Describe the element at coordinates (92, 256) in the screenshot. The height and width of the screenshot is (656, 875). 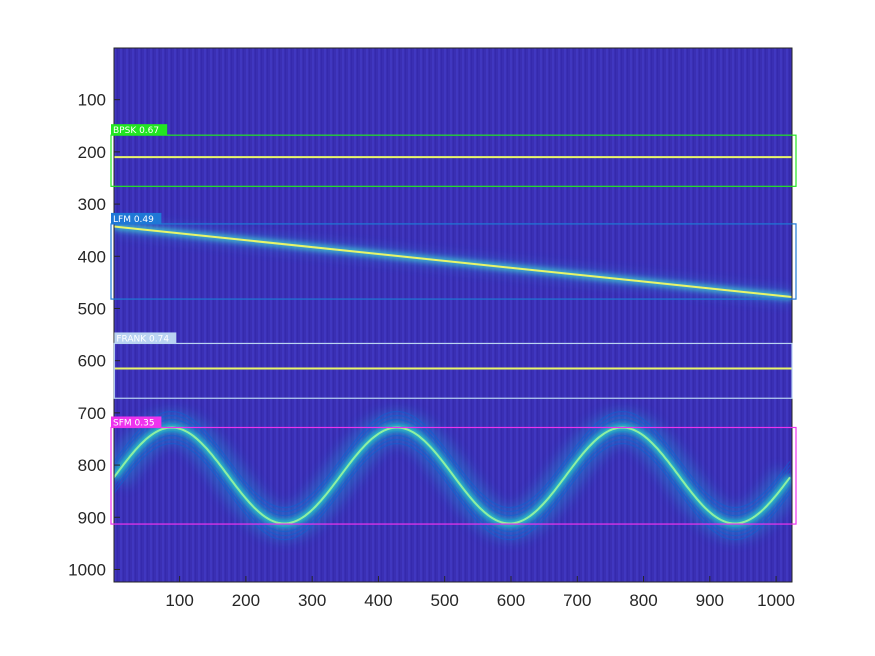
I see `y-tick-label: 400` at that location.